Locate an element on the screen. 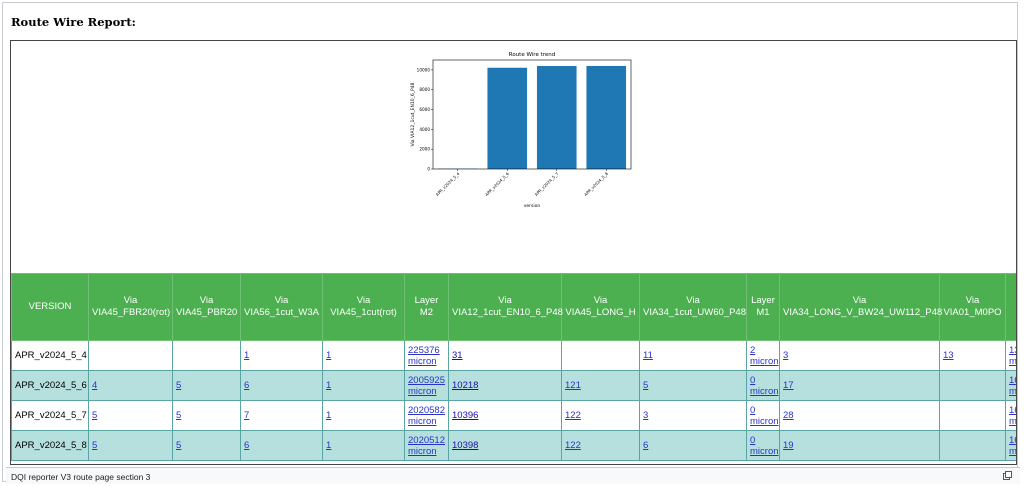 The width and height of the screenshot is (1024, 486). column-header: Via VIA45_PBR20 is located at coordinates (206, 307).